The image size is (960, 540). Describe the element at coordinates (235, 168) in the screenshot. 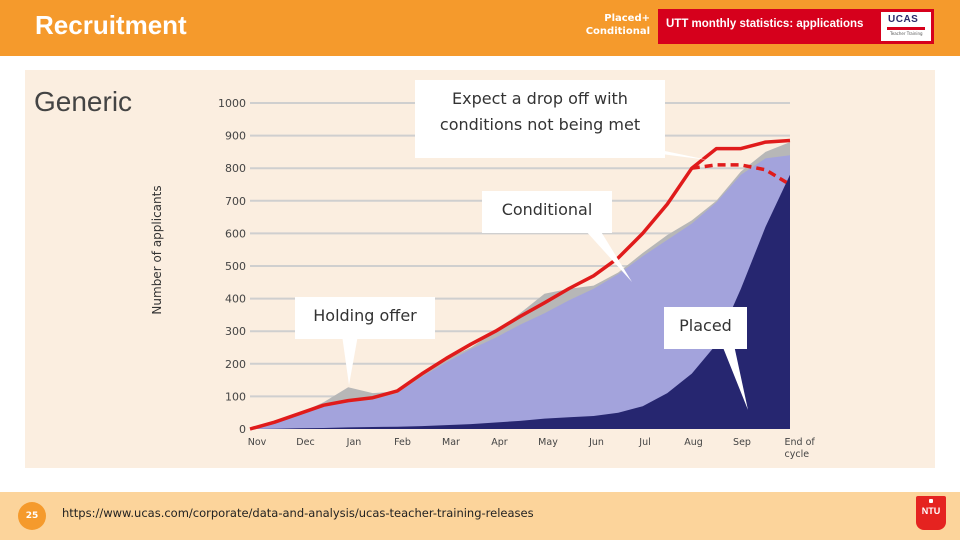

I see `y-tick-800: 800` at that location.